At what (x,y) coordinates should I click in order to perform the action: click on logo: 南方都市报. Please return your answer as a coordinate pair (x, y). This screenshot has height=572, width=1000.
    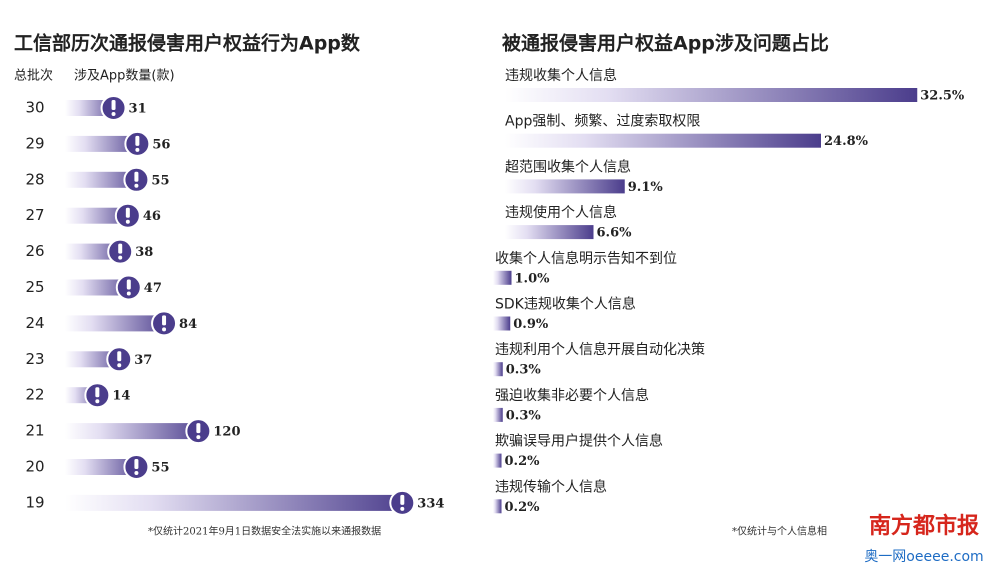
    Looking at the image, I should click on (924, 526).